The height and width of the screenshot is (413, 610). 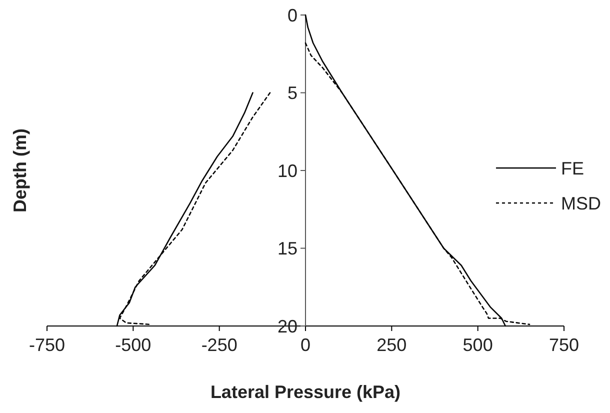 What do you see at coordinates (20, 170) in the screenshot?
I see `y-axis-title: Depth (m)` at bounding box center [20, 170].